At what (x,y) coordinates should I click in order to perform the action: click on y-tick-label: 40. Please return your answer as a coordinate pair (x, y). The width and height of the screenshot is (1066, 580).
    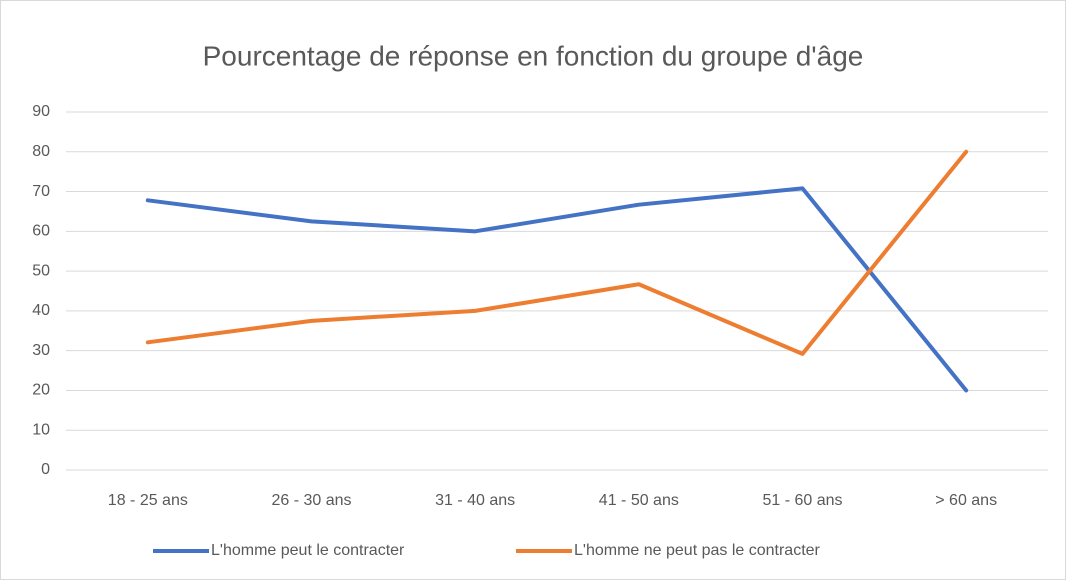
    Looking at the image, I should click on (41, 310).